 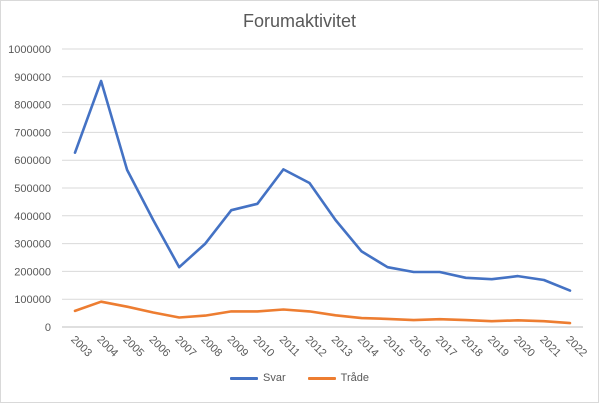 I want to click on x-tick-label: 2005, so click(x=133, y=347).